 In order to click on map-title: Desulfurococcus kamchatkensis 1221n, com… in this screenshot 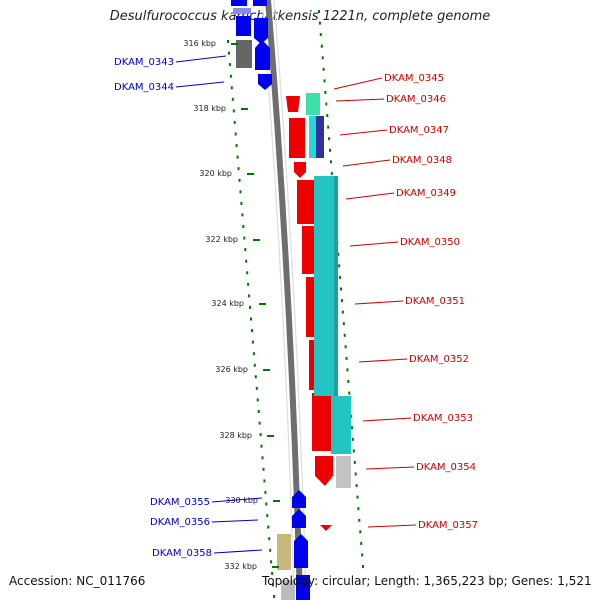, I will do `click(300, 16)`.